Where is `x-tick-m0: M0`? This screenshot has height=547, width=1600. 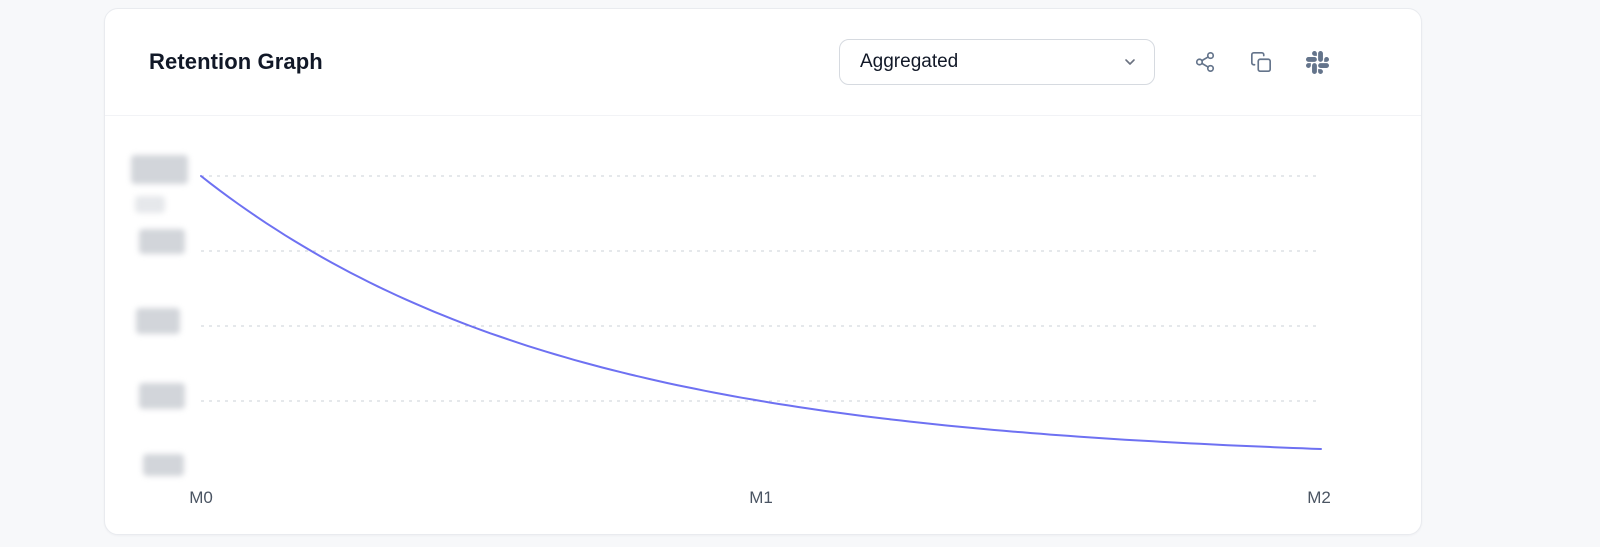
x-tick-m0: M0 is located at coordinates (201, 497).